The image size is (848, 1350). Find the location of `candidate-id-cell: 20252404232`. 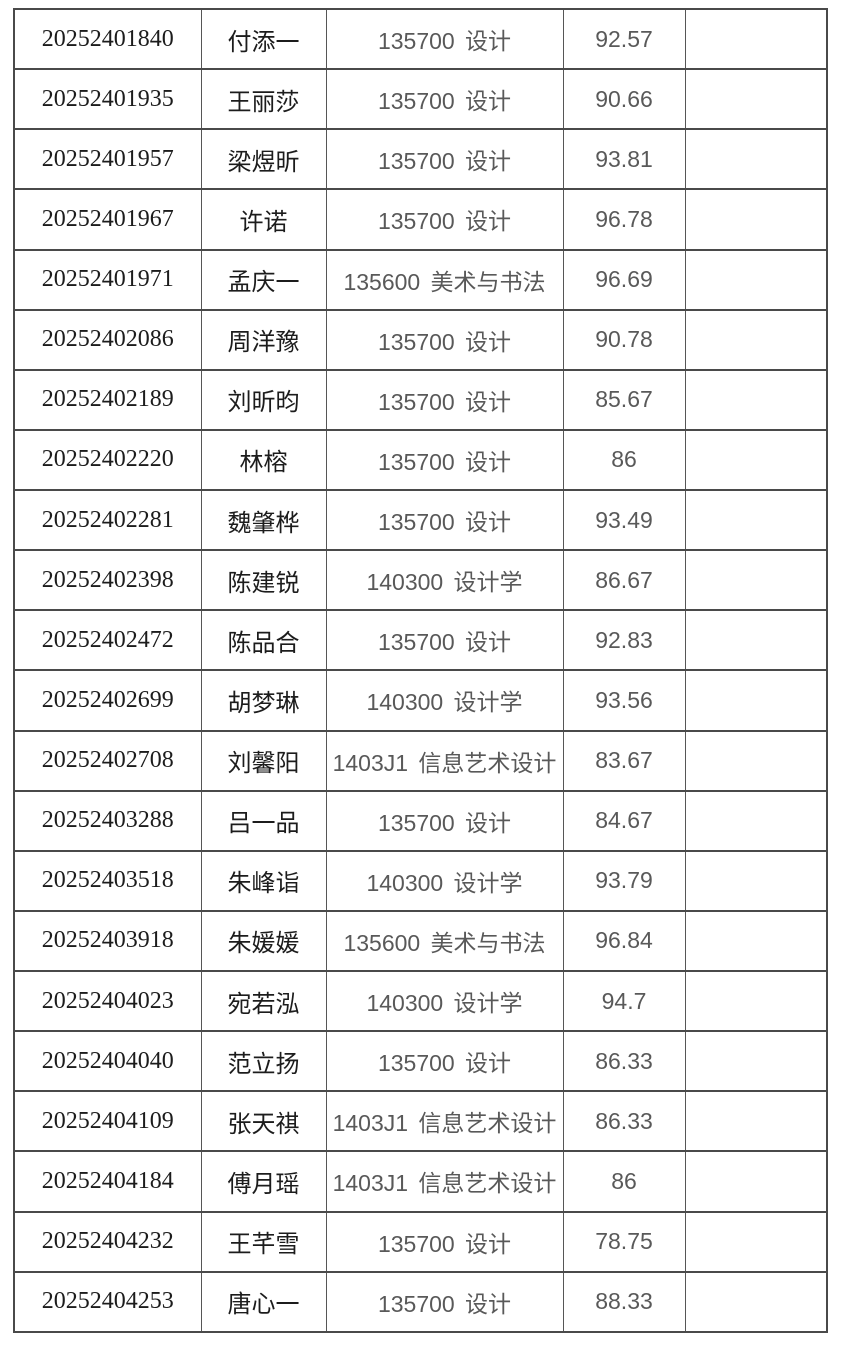

candidate-id-cell: 20252404232 is located at coordinates (107, 1241).